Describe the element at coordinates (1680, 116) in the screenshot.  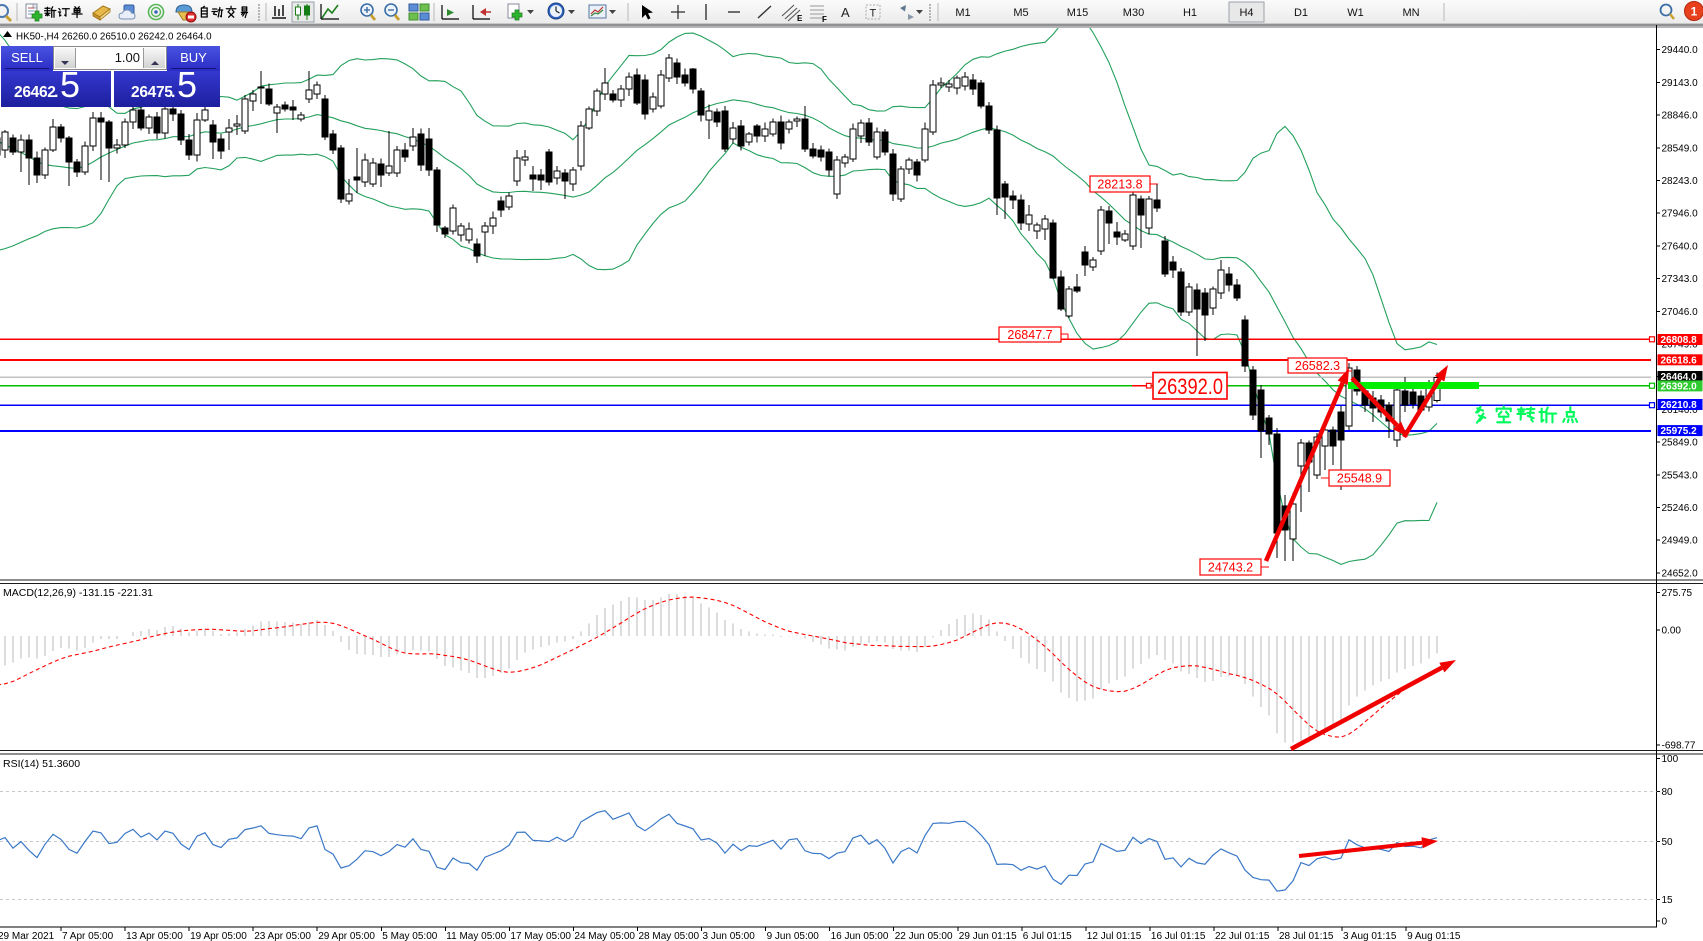
I see `svg-text: 28846.0` at that location.